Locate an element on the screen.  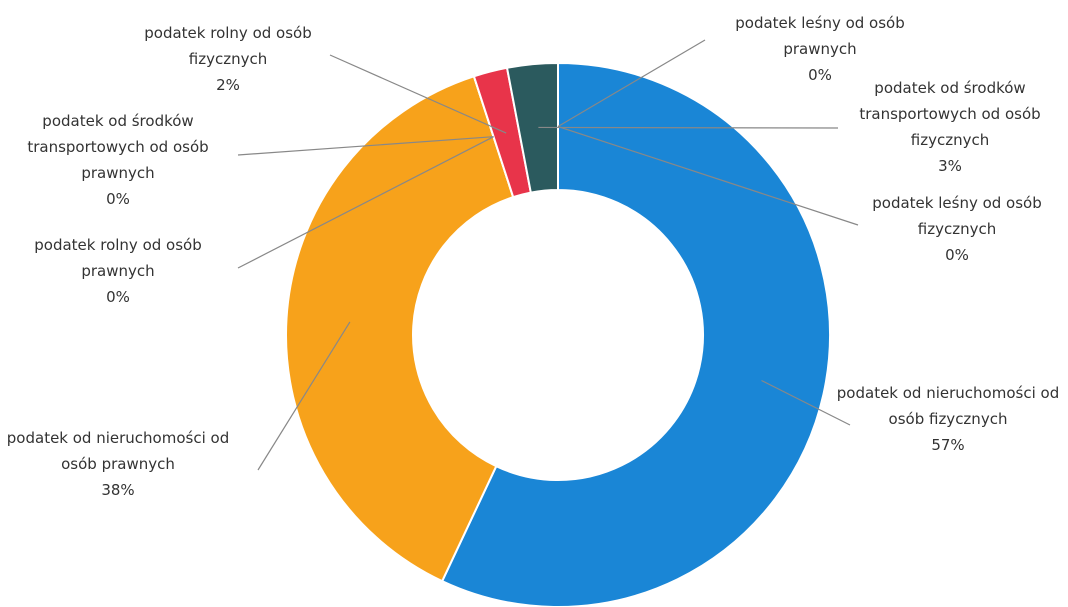
label-name: podatek leśny od osób fizycznych is located at coordinates (957, 216).